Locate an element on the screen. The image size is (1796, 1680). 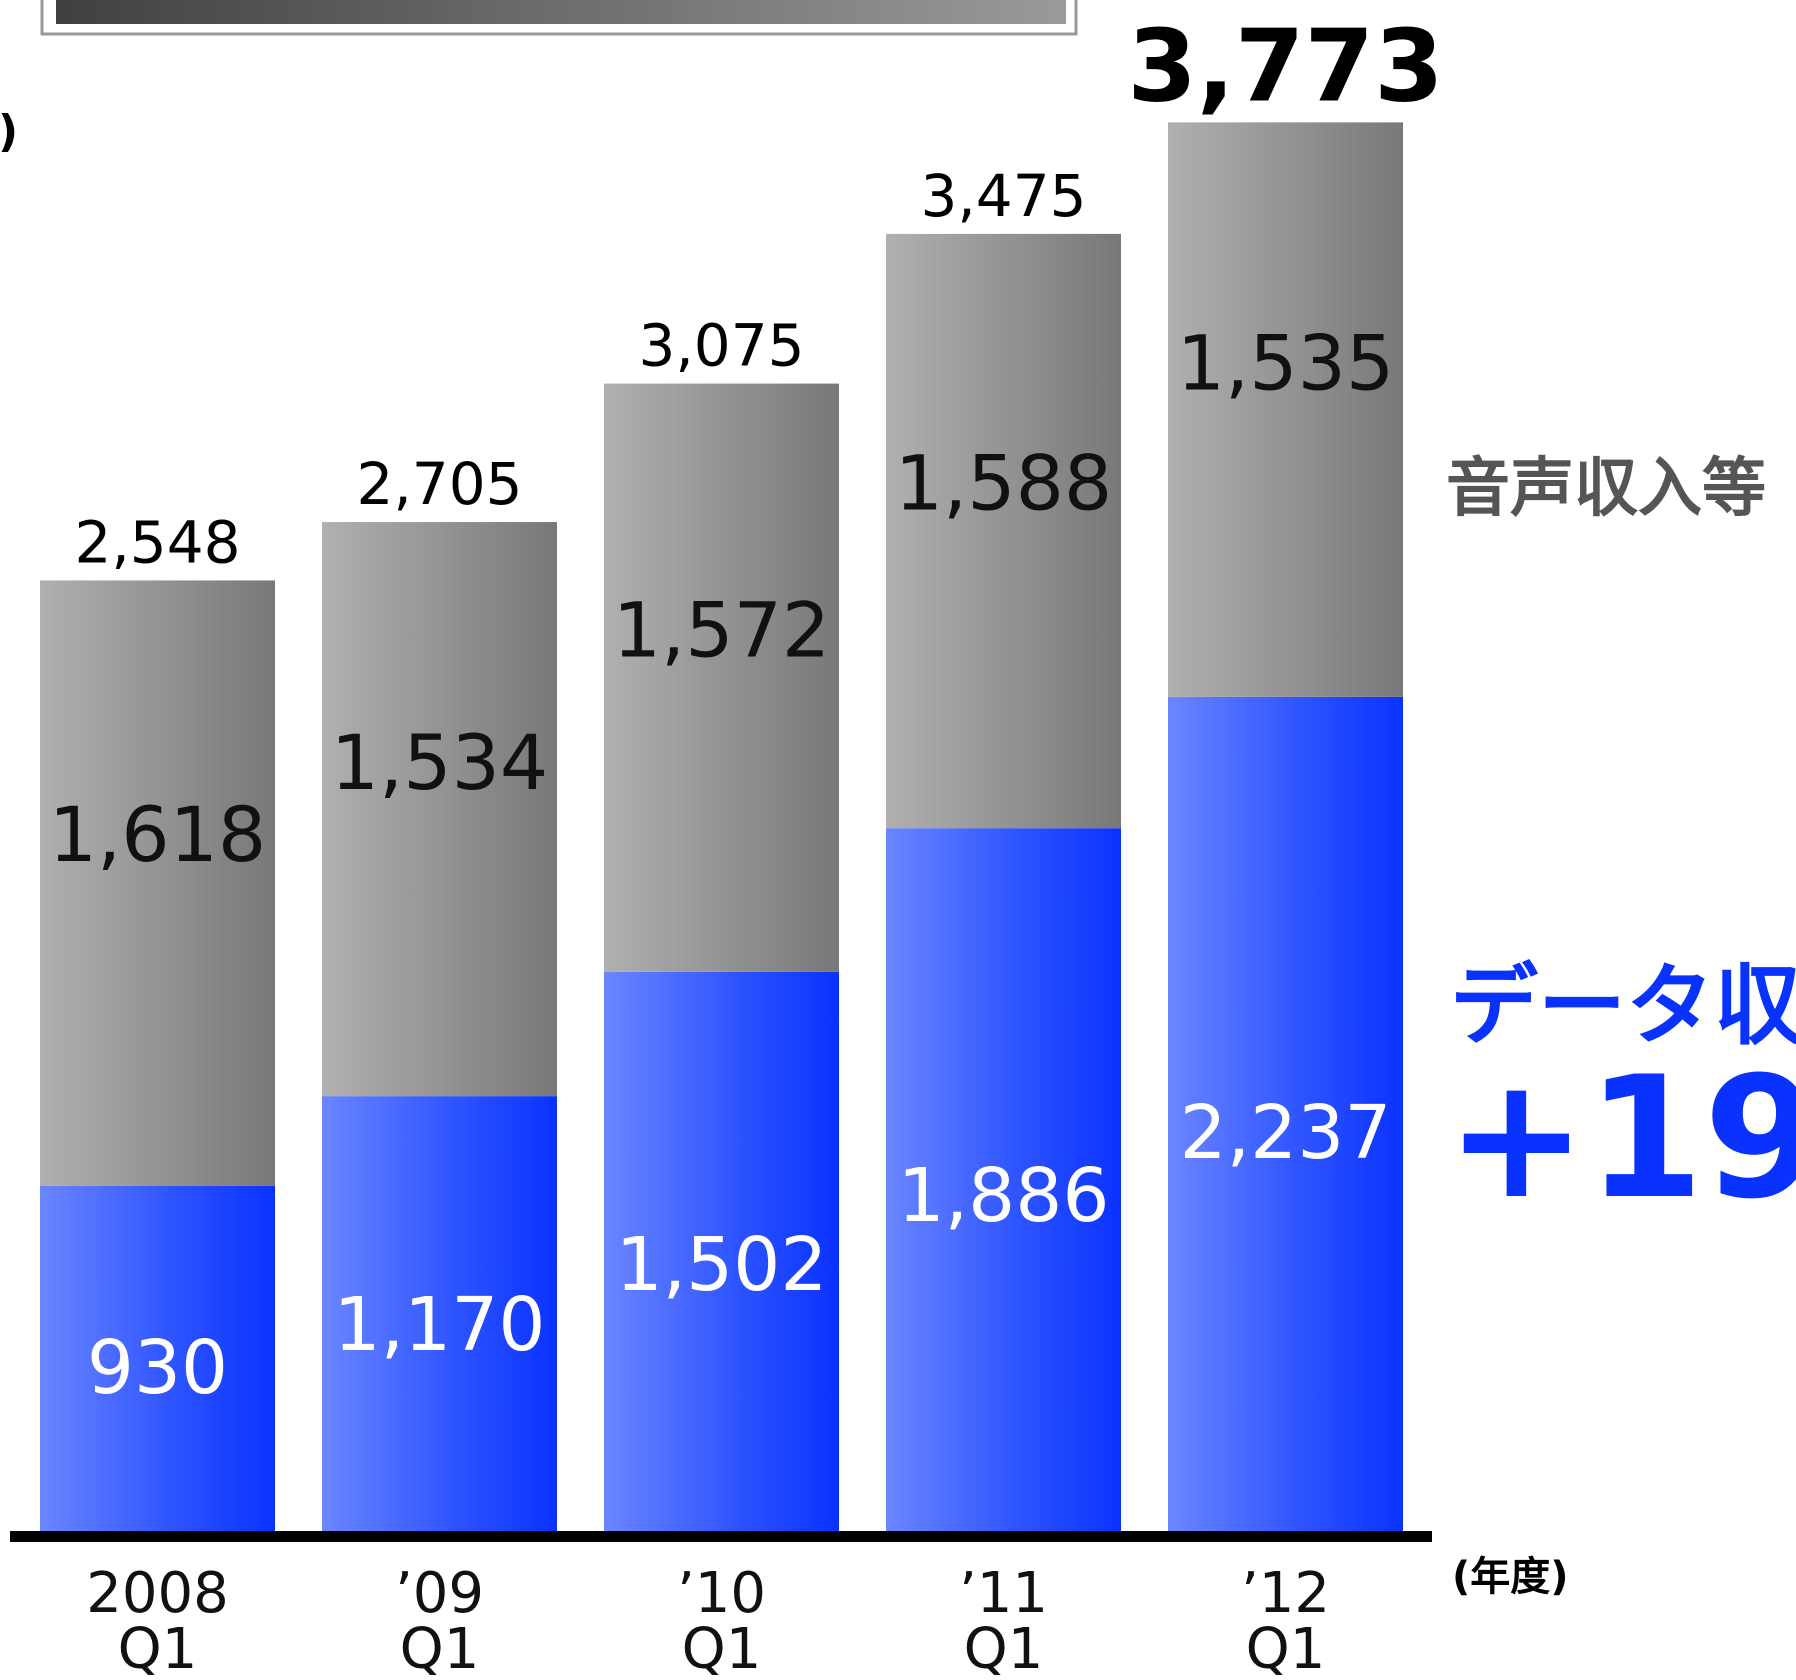
voice-label-3: 1,588 is located at coordinates (1004, 482).